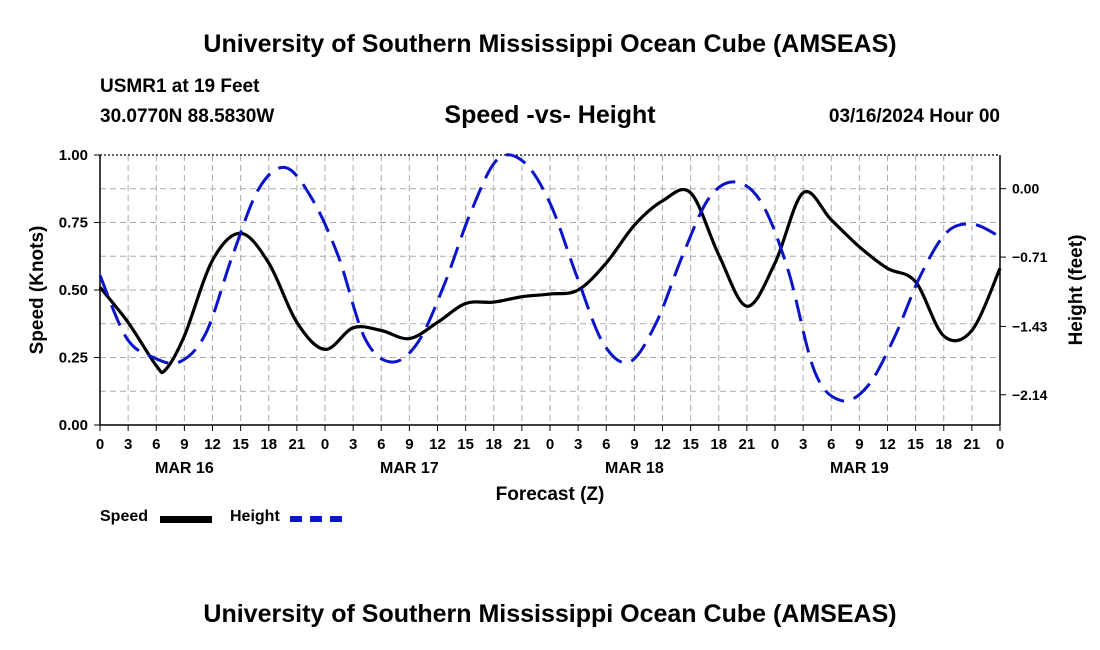 The image size is (1100, 650). What do you see at coordinates (1076, 290) in the screenshot?
I see `y-axis-title-right: Height (feet)` at bounding box center [1076, 290].